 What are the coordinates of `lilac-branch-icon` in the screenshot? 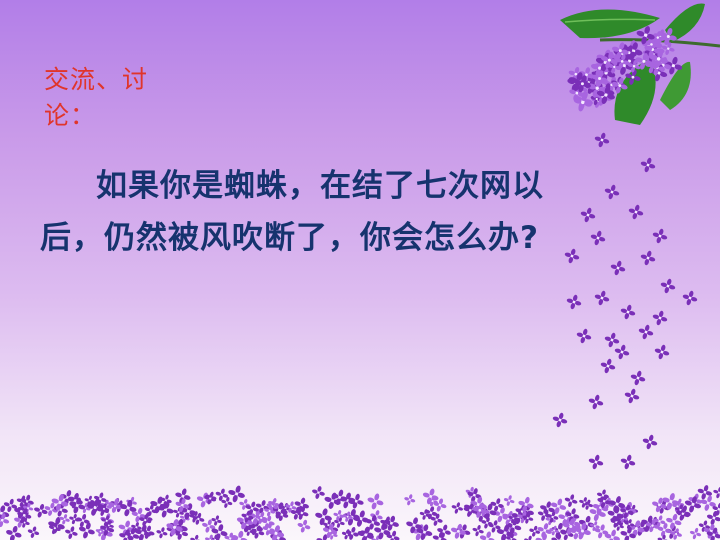 It's located at (640, 64).